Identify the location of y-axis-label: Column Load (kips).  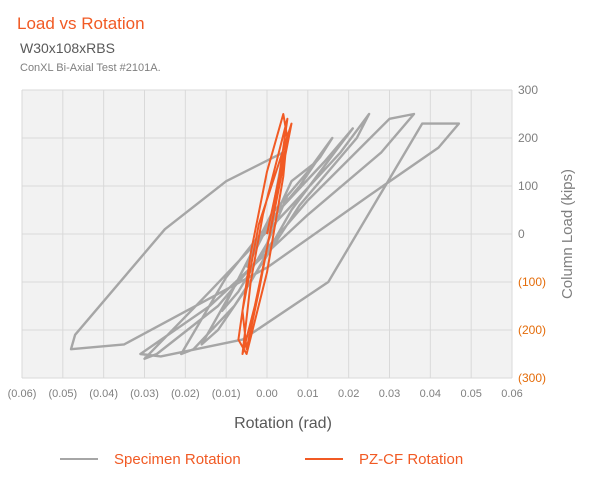
(567, 234).